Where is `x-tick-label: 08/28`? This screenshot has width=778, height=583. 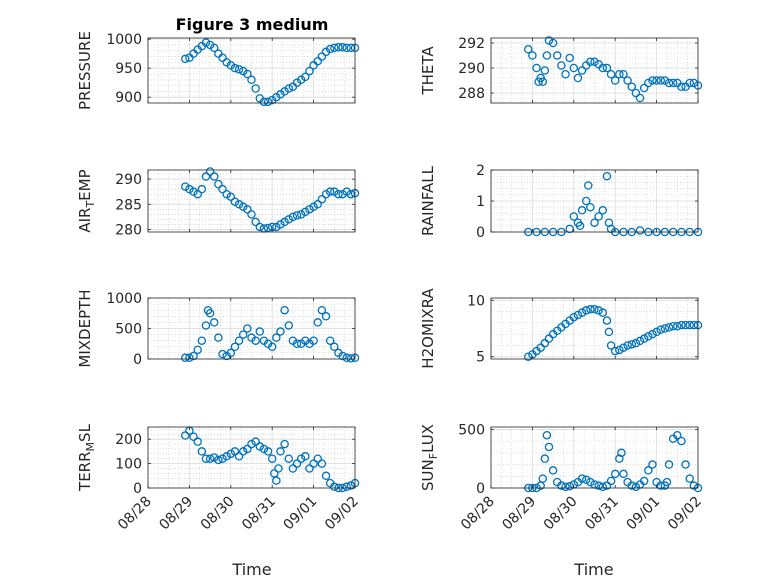
x-tick-label: 08/28 is located at coordinates (478, 514).